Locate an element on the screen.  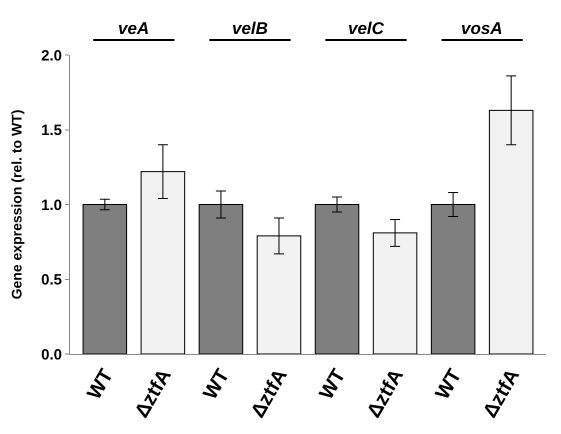
y-tick-label: 2.0 is located at coordinates (51, 55).